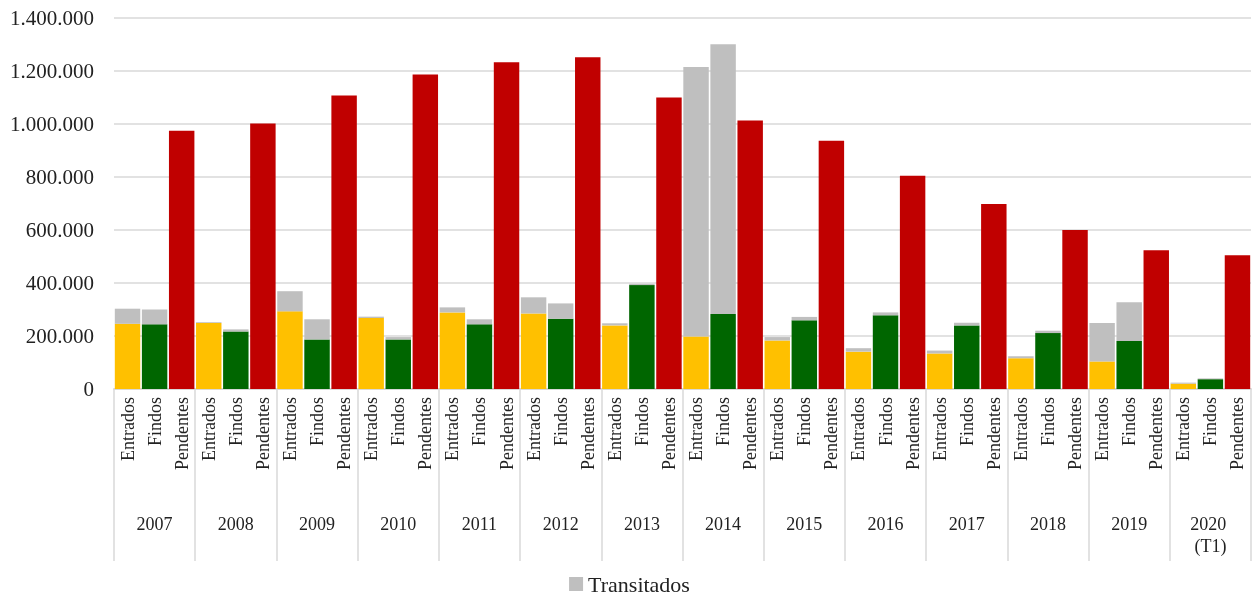  I want to click on y-tick-label: 800.000, so click(59, 177).